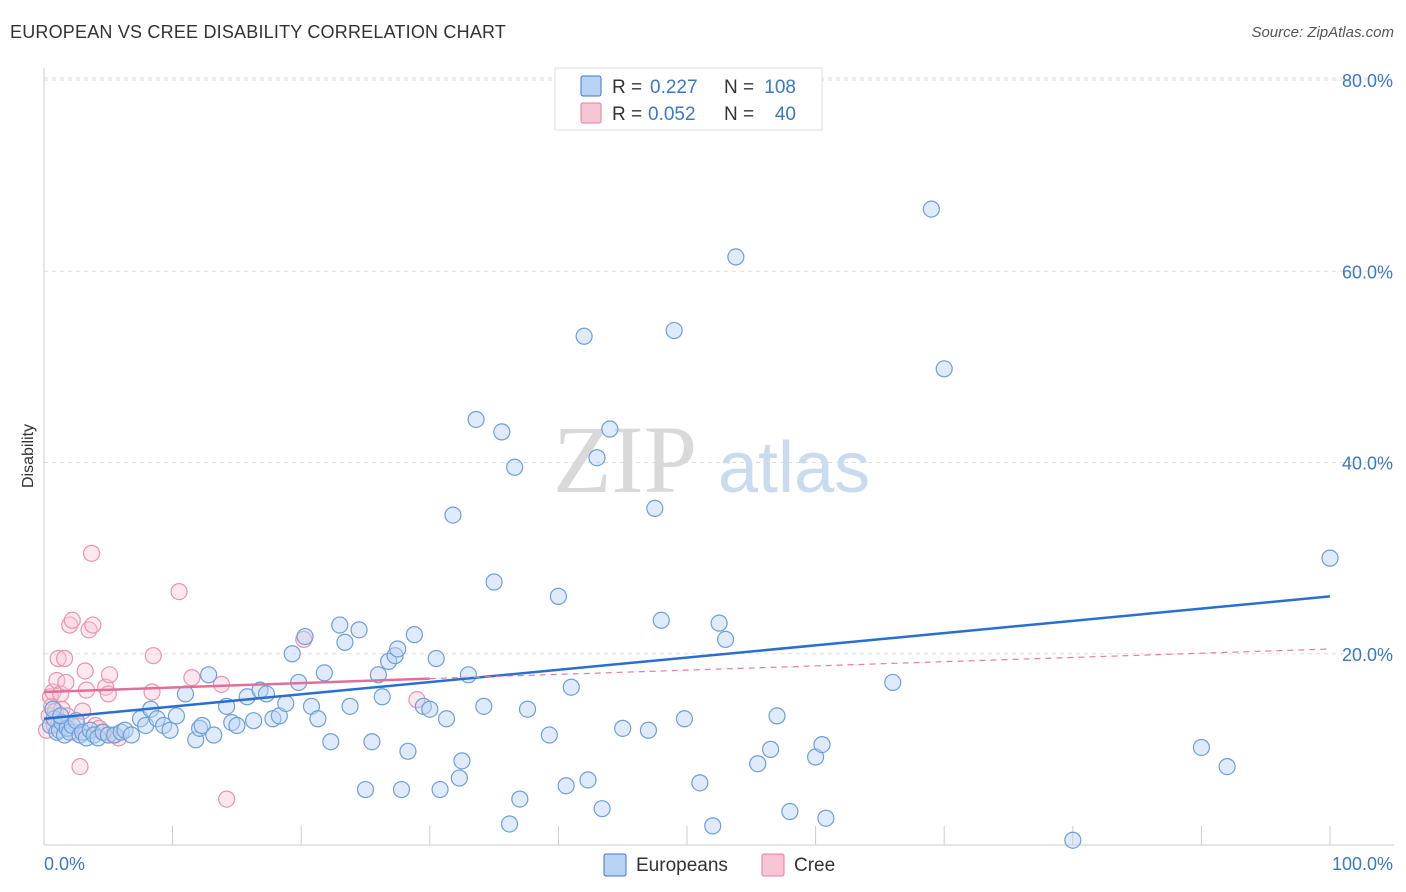 This screenshot has height=892, width=1406. What do you see at coordinates (1362, 864) in the screenshot?
I see `x-tick-label-max: 100.0%` at bounding box center [1362, 864].